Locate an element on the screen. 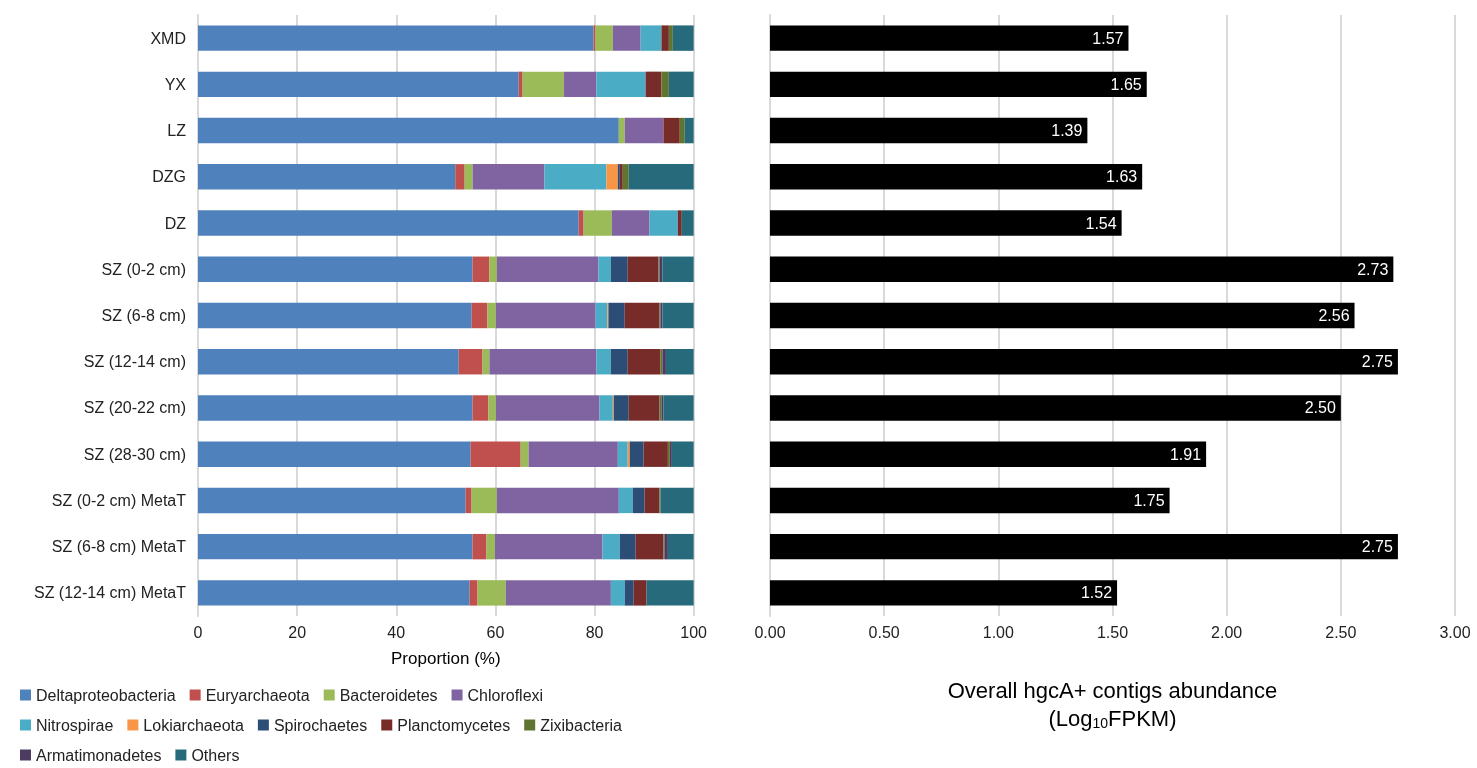 The image size is (1477, 768). x-tick-label: 3.00 is located at coordinates (1455, 632).